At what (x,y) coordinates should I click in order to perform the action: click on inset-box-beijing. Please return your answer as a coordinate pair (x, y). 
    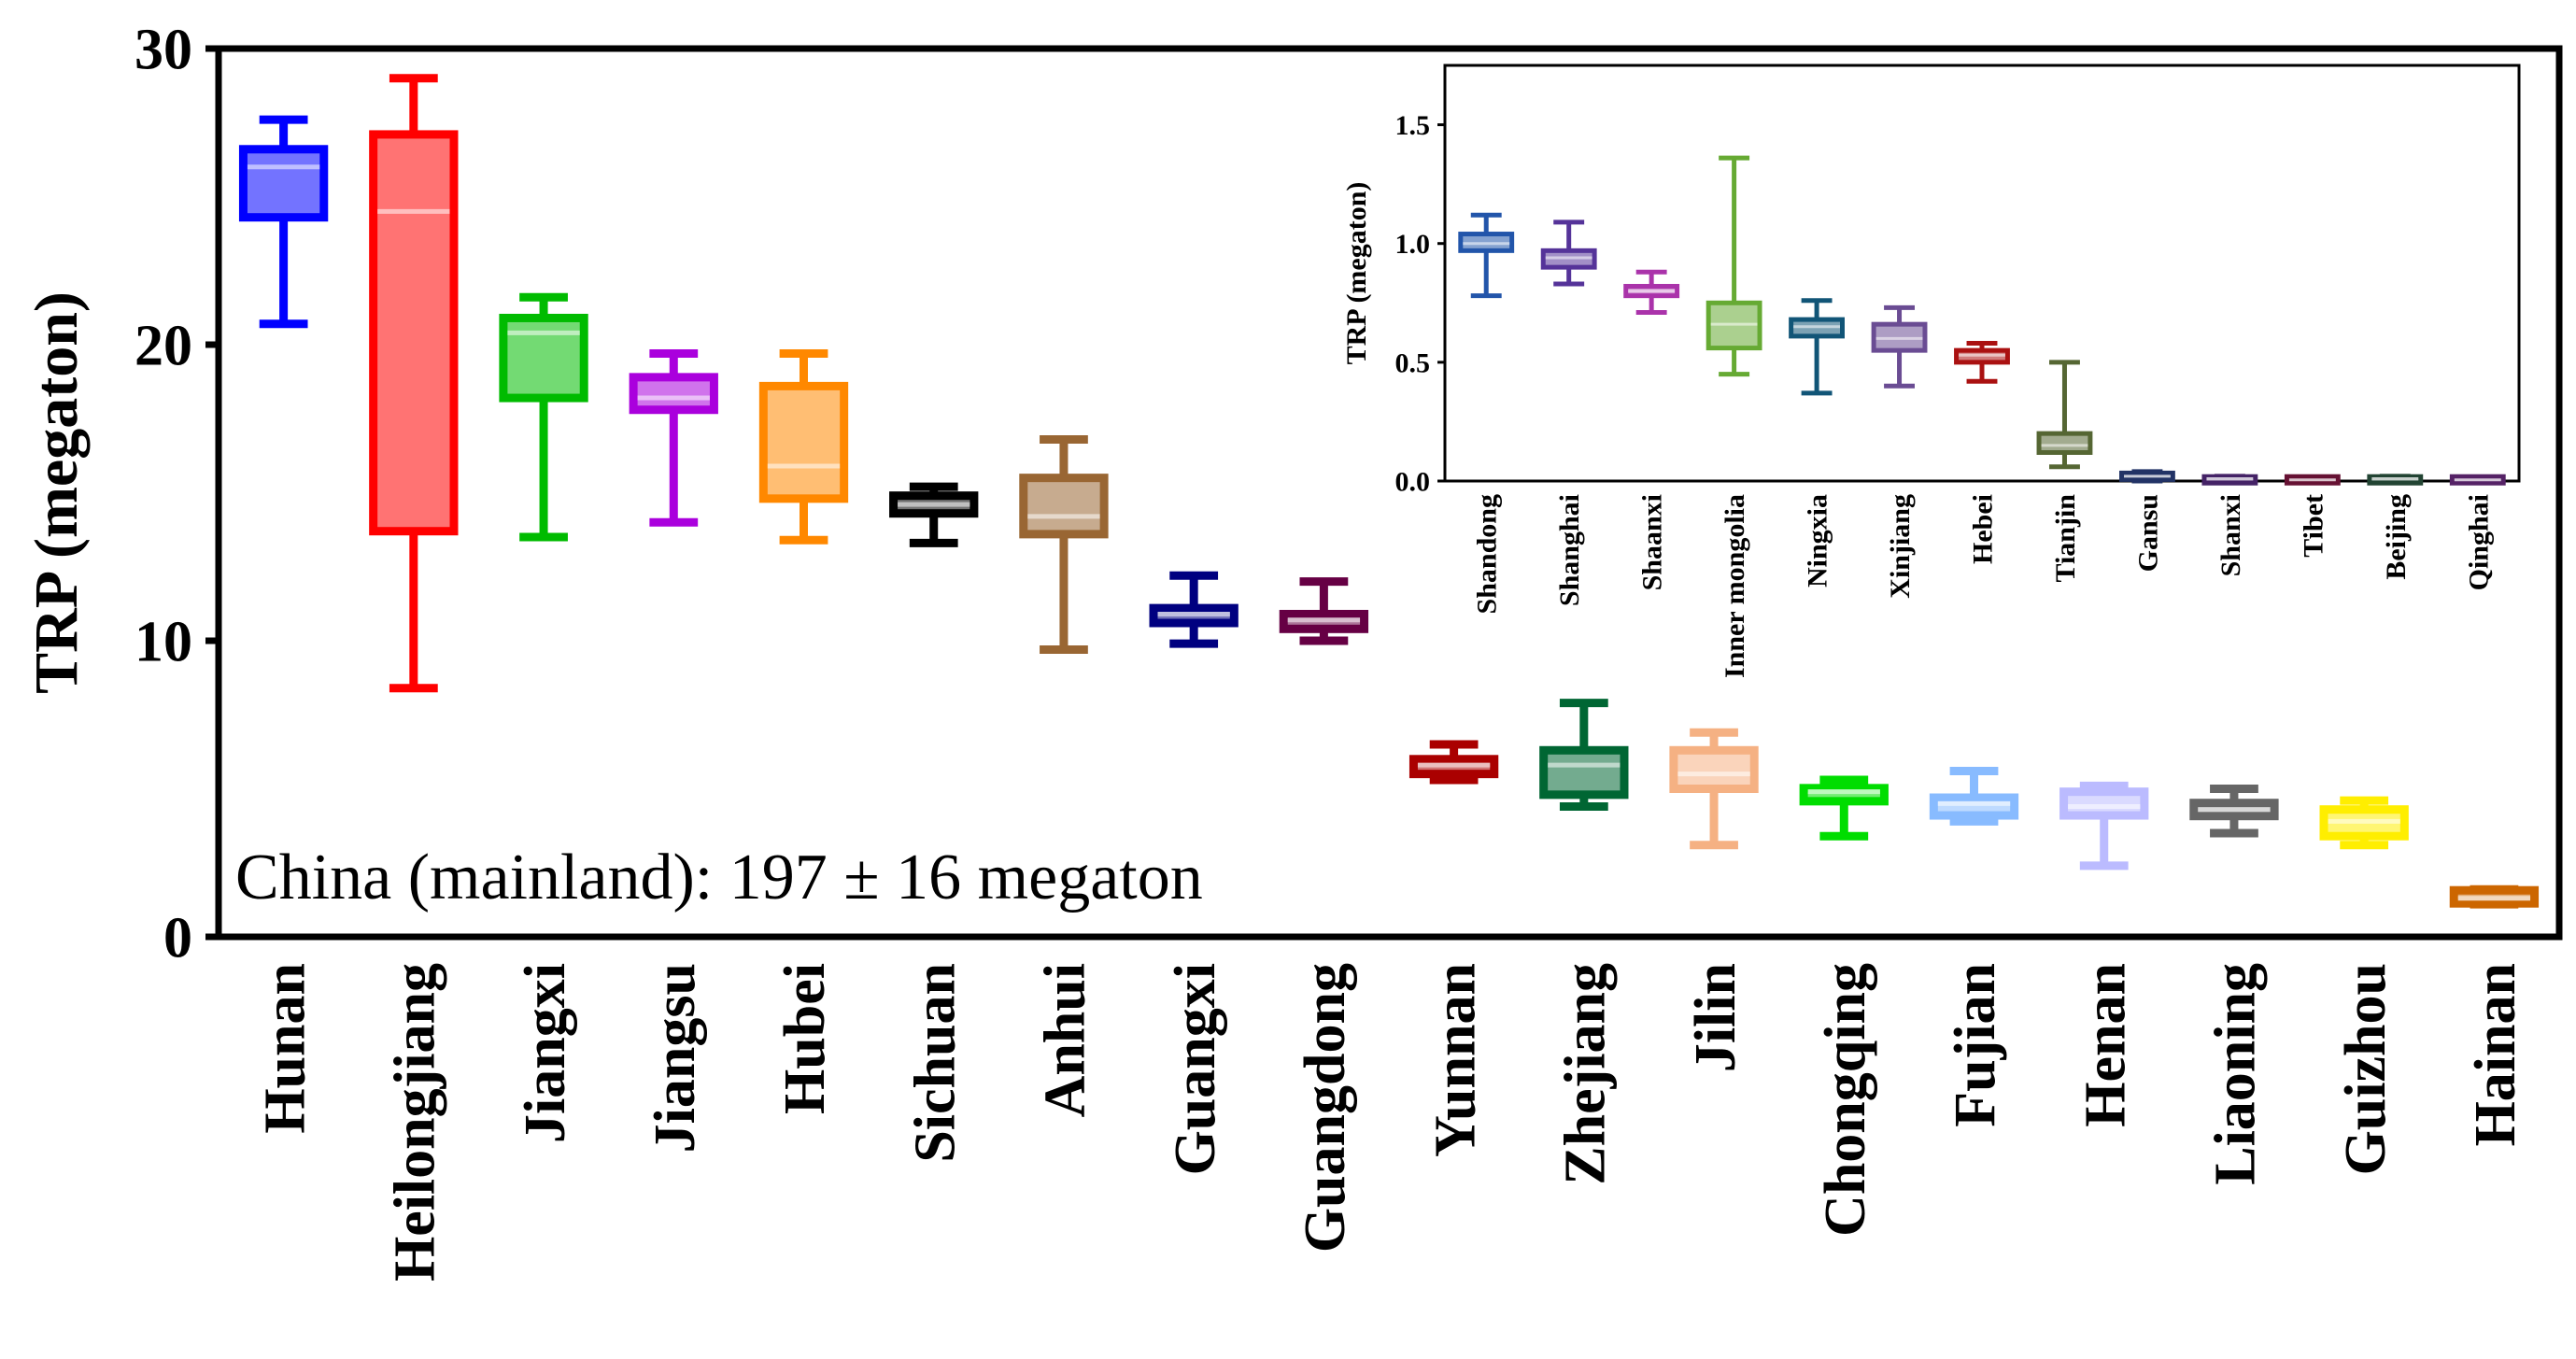
    Looking at the image, I should click on (2395, 480).